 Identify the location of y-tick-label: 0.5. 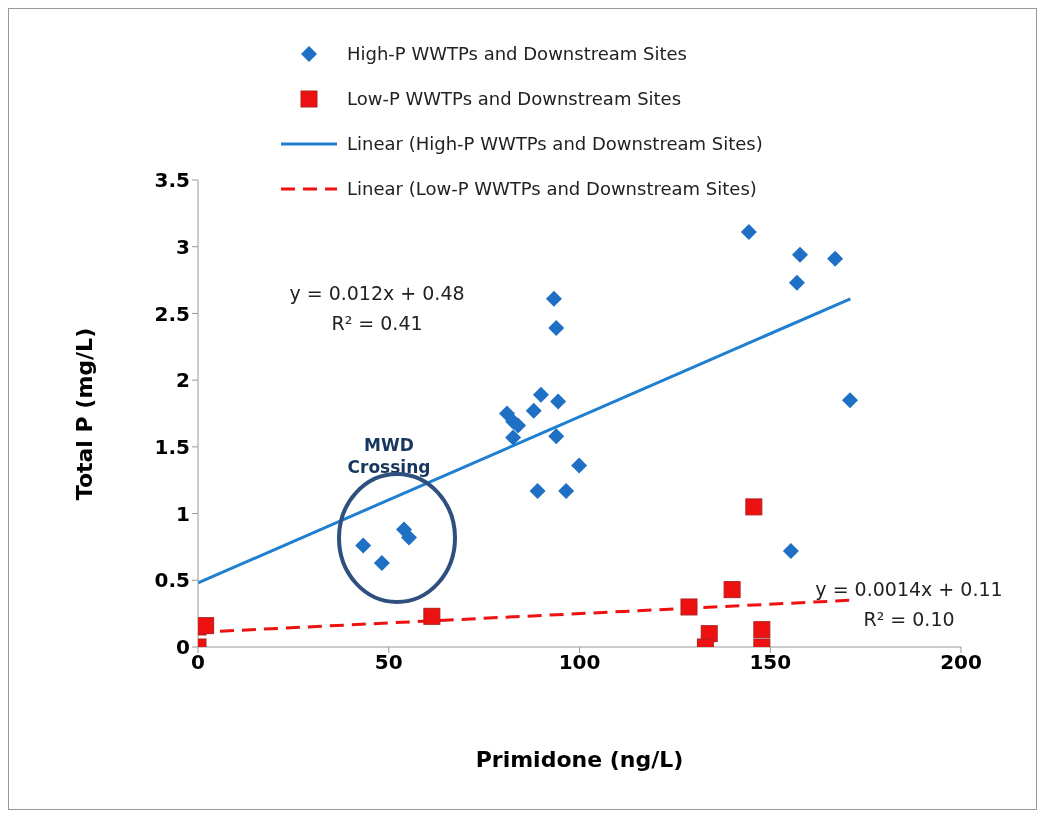
(172, 580).